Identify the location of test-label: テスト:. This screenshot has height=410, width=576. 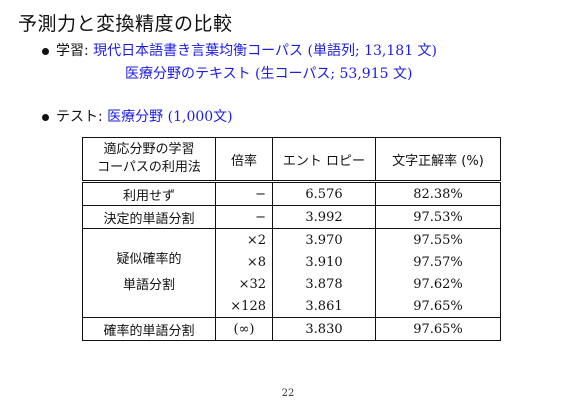
(79, 117).